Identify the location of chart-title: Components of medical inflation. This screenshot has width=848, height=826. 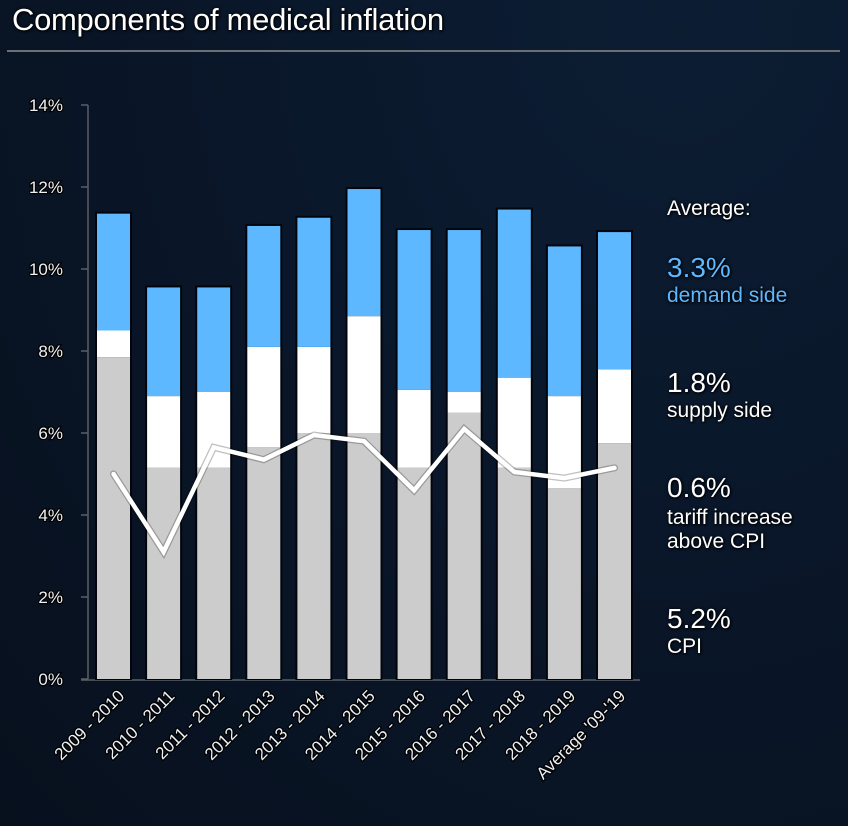
(228, 19).